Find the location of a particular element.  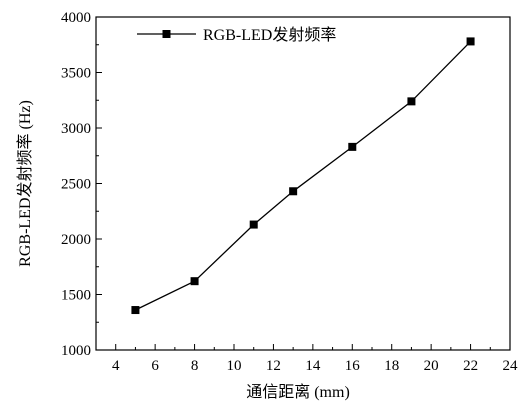

y-tick-label: 2000 is located at coordinates (76, 240).